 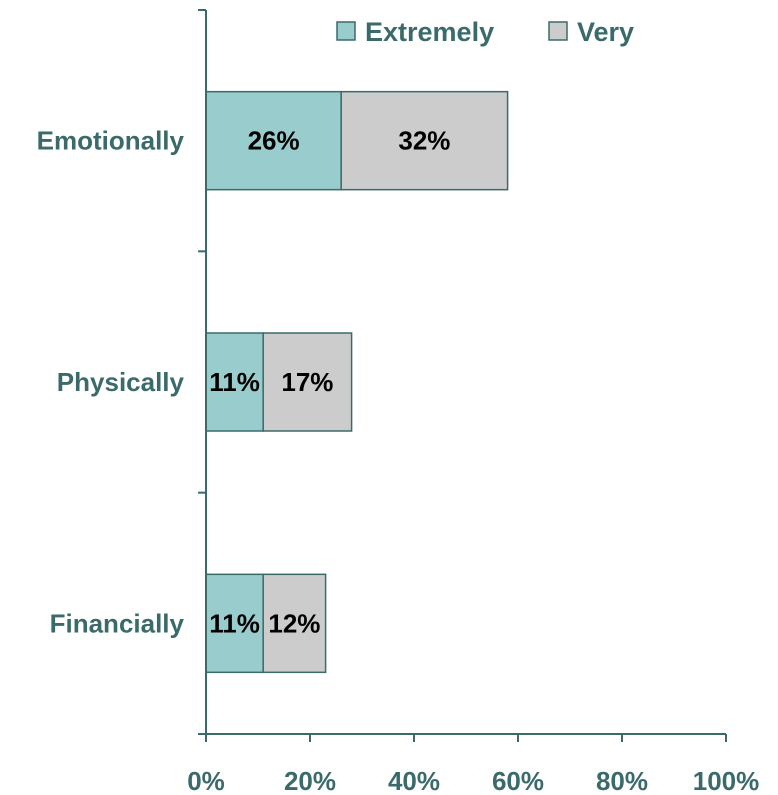 I want to click on bar-extremely-physically, so click(x=234, y=382).